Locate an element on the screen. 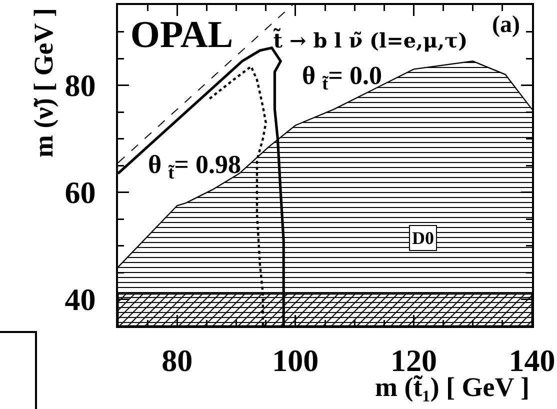  text: t̃ → b l ν̃ (l=e,μ,τ) is located at coordinates (370, 40).